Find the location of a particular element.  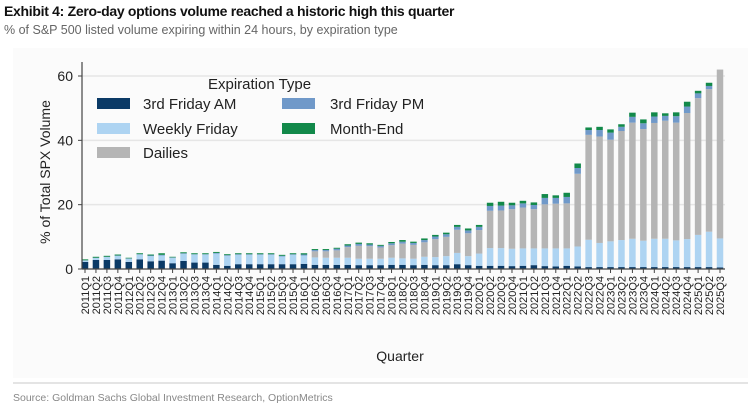

bar-stack-2016Q4 is located at coordinates (337, 258).